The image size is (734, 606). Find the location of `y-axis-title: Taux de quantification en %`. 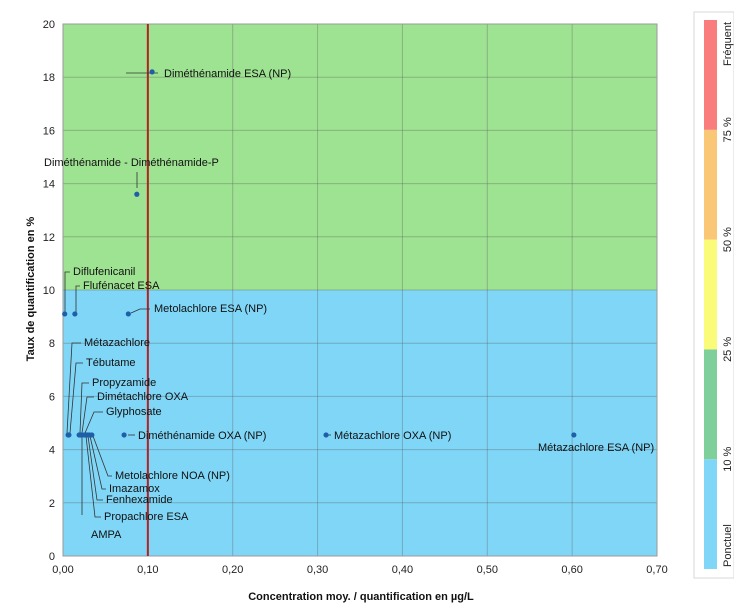

y-axis-title: Taux de quantification en % is located at coordinates (31, 288).